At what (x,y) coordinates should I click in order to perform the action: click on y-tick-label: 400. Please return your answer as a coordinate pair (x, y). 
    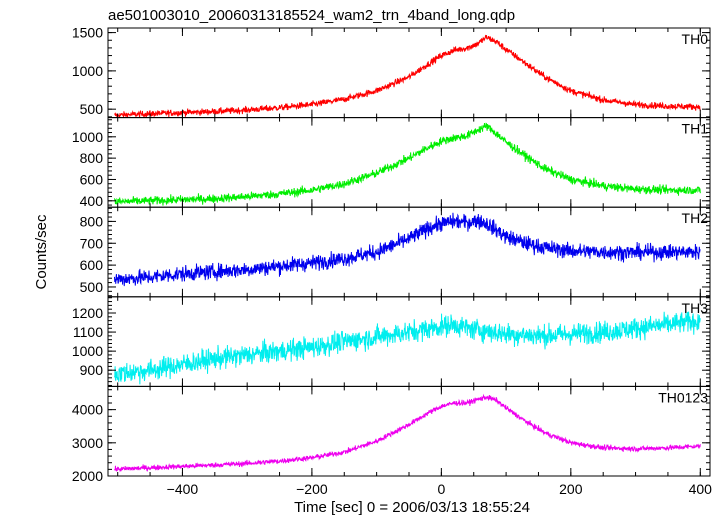
    Looking at the image, I should click on (92, 201).